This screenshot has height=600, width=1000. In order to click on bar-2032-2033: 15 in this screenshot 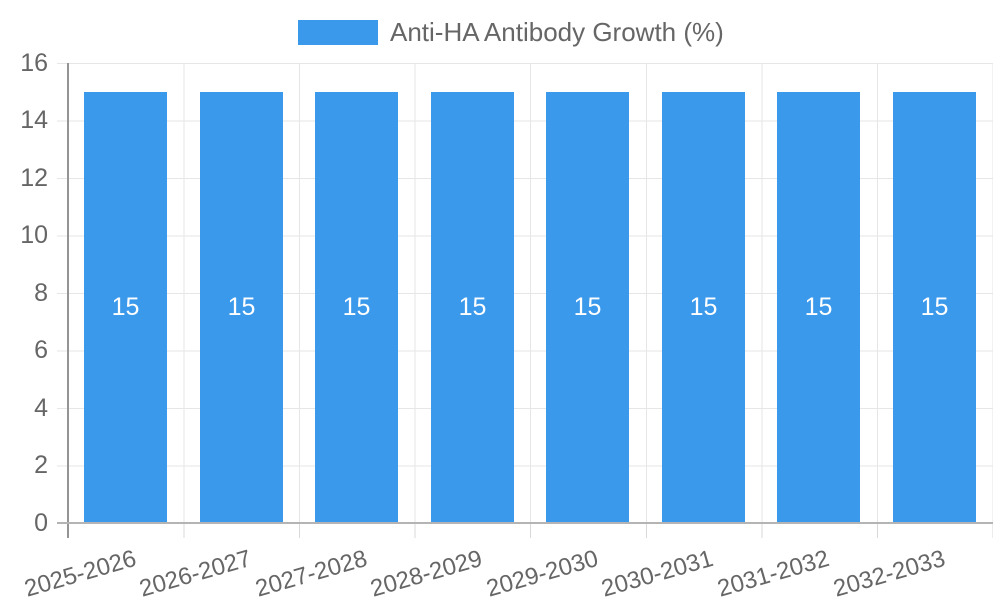, I will do `click(934, 307)`.